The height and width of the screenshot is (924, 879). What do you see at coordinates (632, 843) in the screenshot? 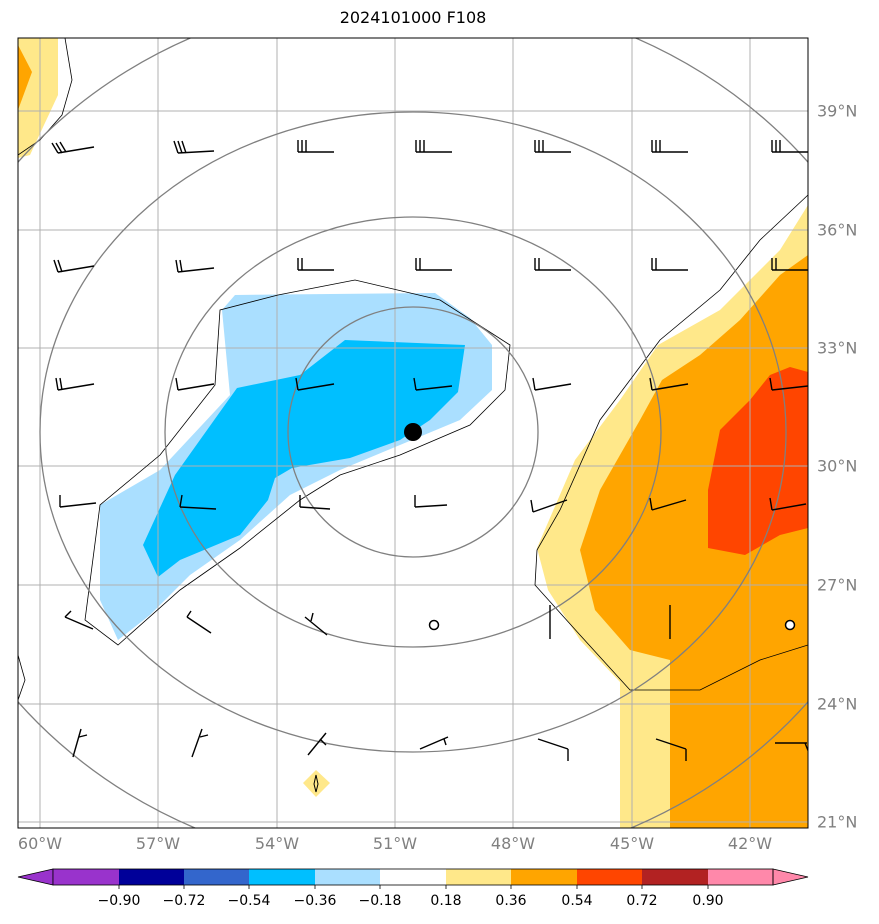
I see `lon-label: 45°W` at bounding box center [632, 843].